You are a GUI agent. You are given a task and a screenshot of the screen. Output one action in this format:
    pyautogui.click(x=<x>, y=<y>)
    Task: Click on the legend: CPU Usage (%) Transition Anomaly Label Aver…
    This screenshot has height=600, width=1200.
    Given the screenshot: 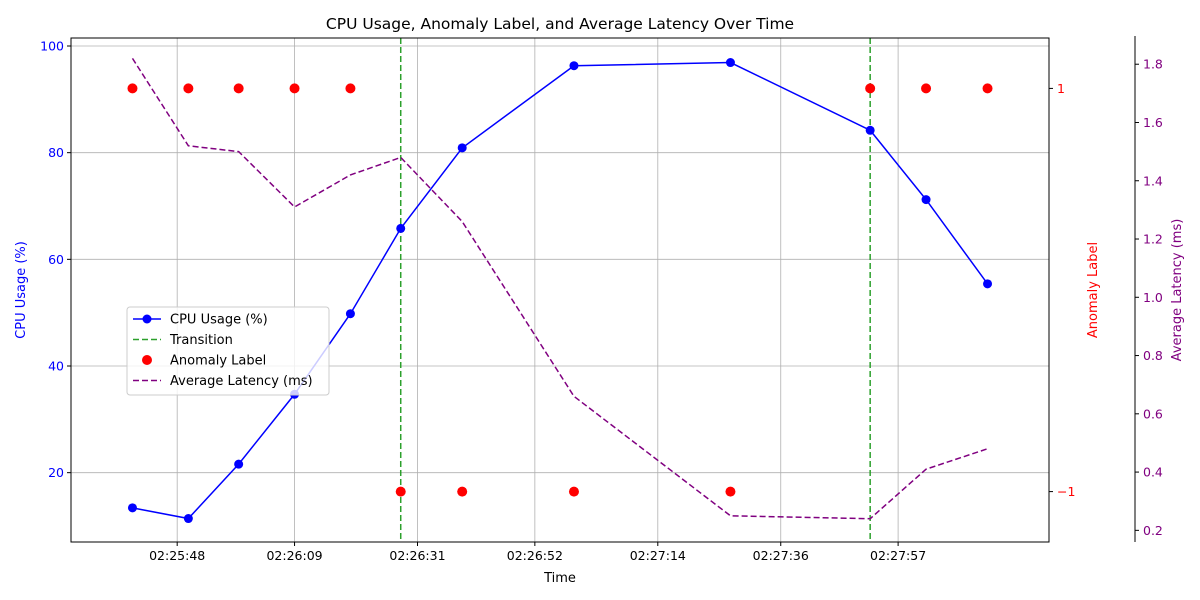 What is the action you would take?
    pyautogui.click(x=228, y=351)
    